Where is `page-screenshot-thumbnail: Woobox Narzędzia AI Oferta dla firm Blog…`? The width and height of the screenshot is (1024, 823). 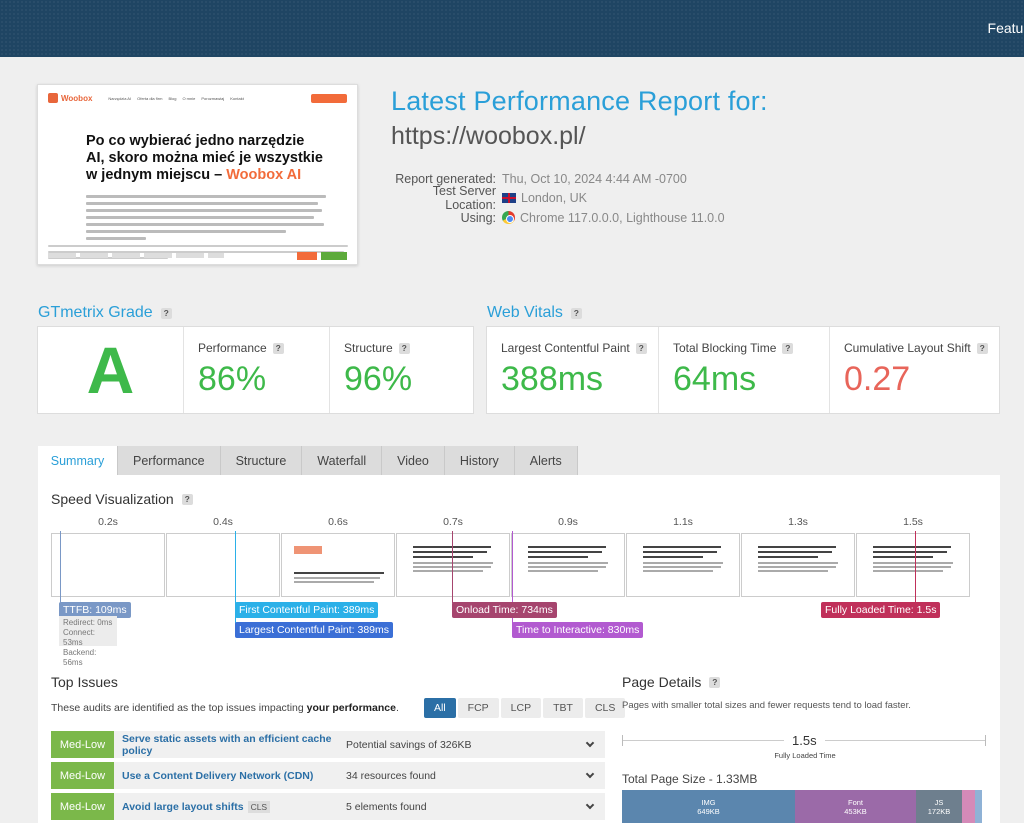 page-screenshot-thumbnail: Woobox Narzędzia AI Oferta dla firm Blog… is located at coordinates (197, 174).